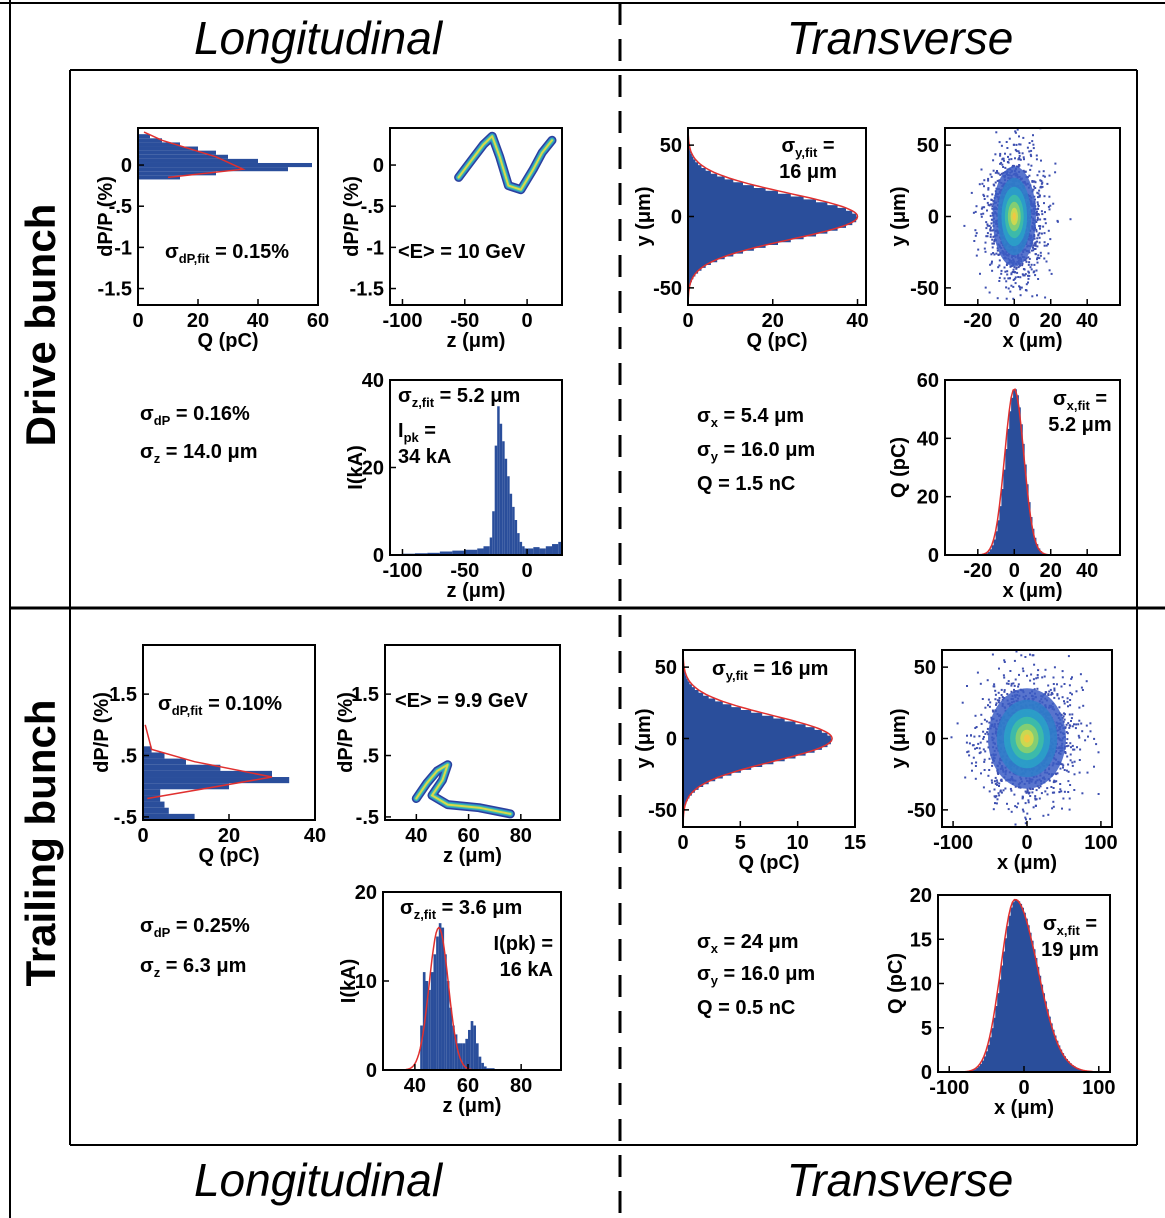 The image size is (1165, 1218). Describe the element at coordinates (367, 818) in the screenshot. I see `y-tick-label: -.5` at that location.